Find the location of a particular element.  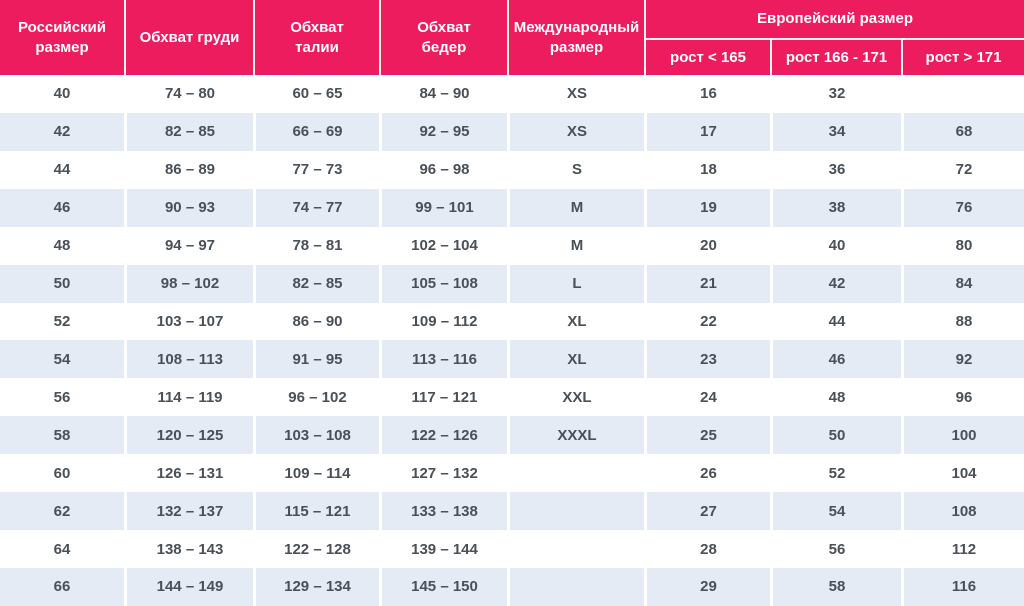

table-cell: 38 is located at coordinates (835, 207).